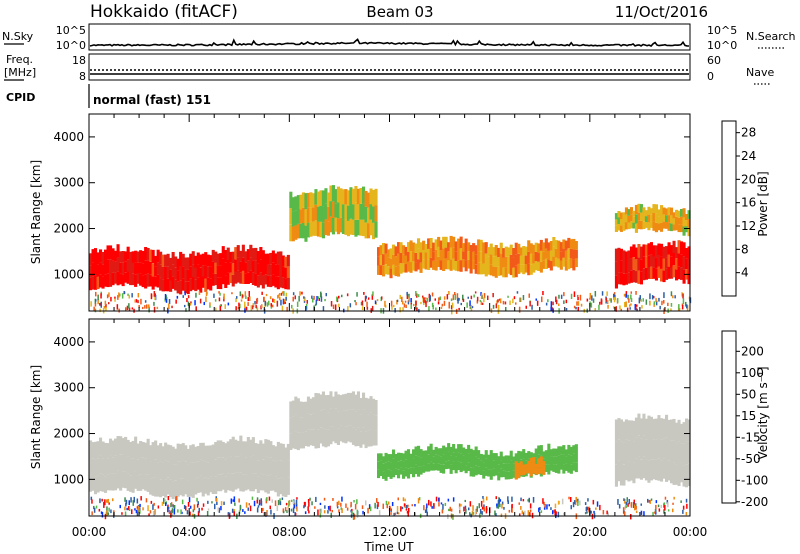 This screenshot has width=800, height=554. Describe the element at coordinates (289, 532) in the screenshot. I see `x-tick-label: 08:00` at that location.